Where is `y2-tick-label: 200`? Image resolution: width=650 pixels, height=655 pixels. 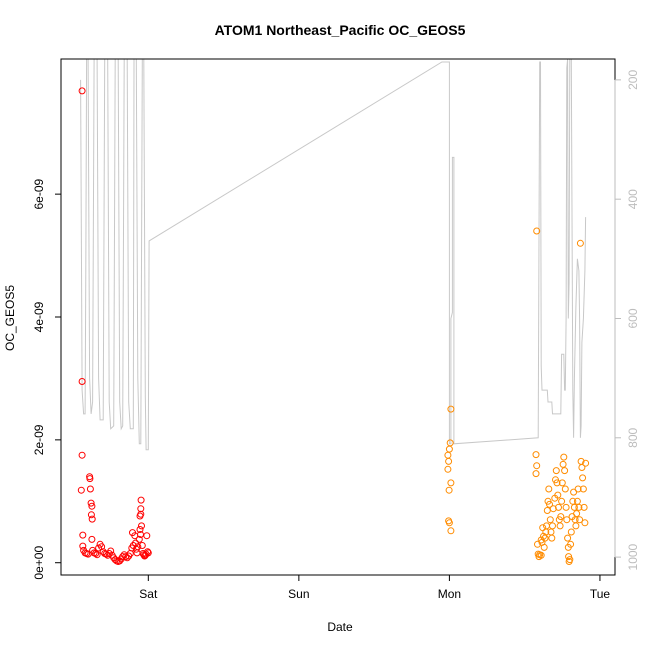 y2-tick-label: 200 is located at coordinates (633, 80).